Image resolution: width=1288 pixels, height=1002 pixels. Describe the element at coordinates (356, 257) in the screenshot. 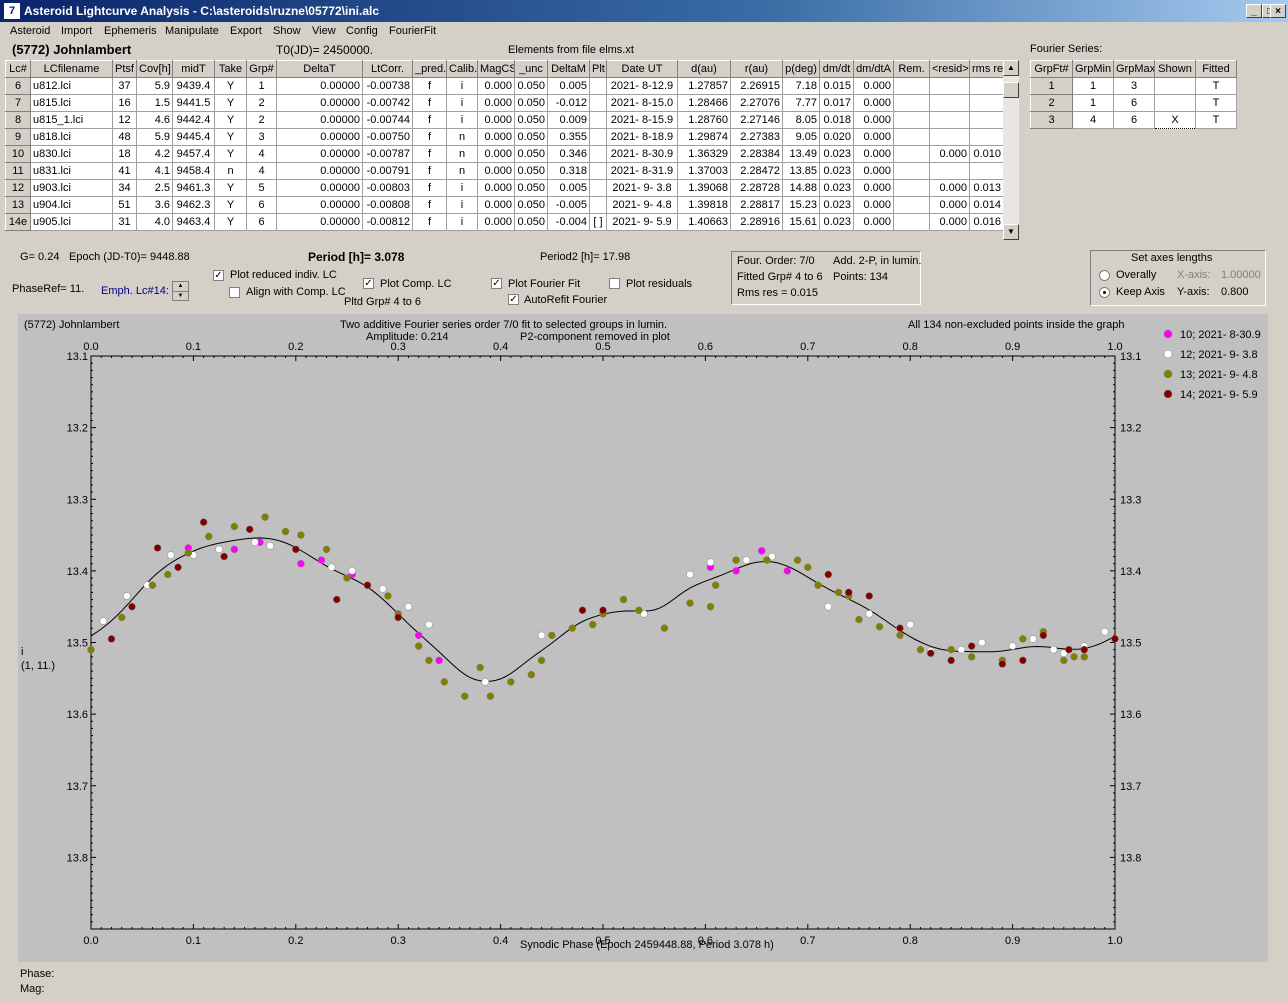

I see `period-value: Period [h]= 3.078` at that location.